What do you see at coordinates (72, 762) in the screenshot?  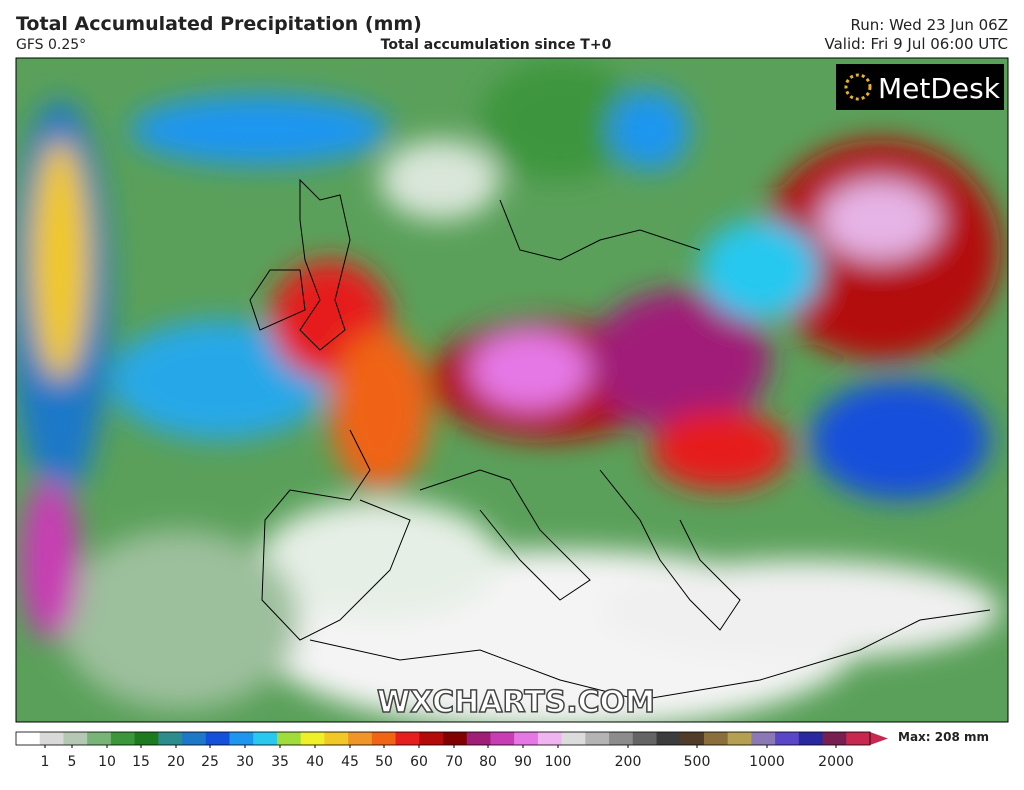 I see `colorbar-tick-label: 5` at bounding box center [72, 762].